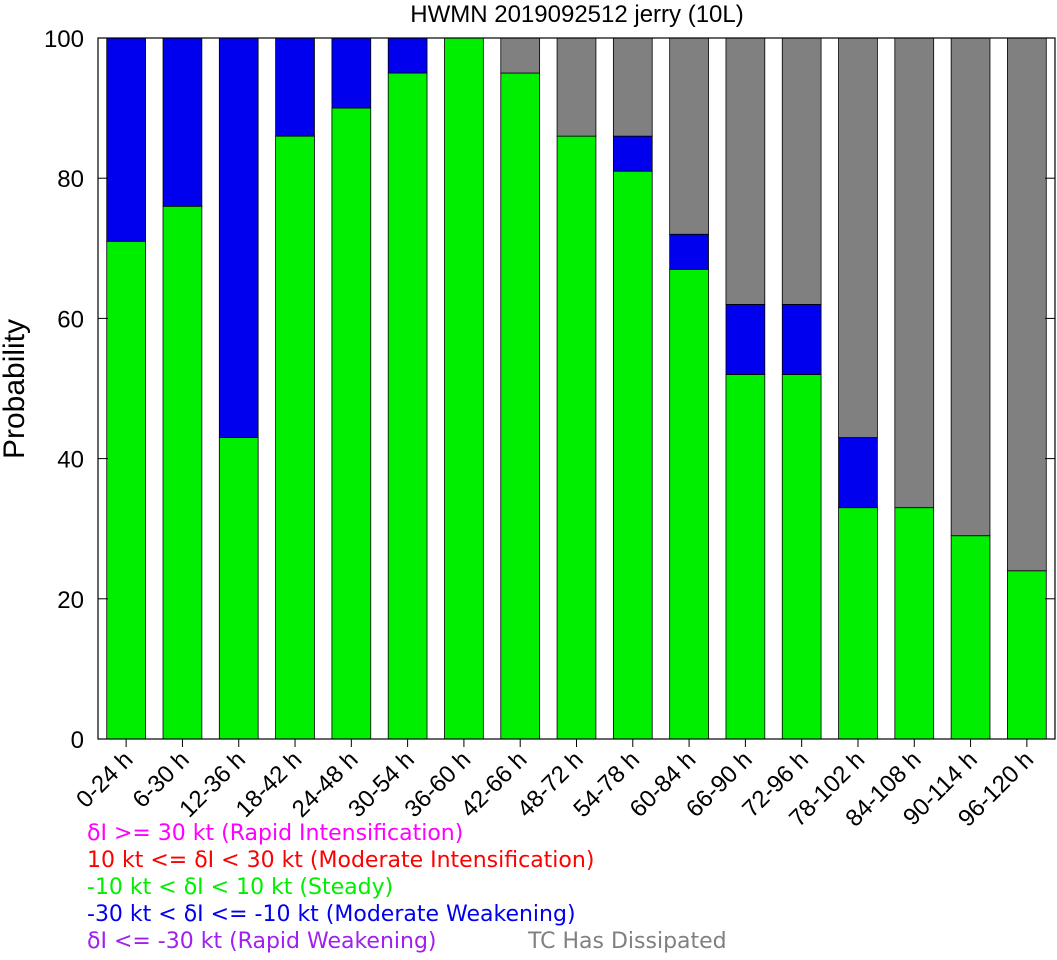  I want to click on bar-steady-54-78h, so click(632, 455).